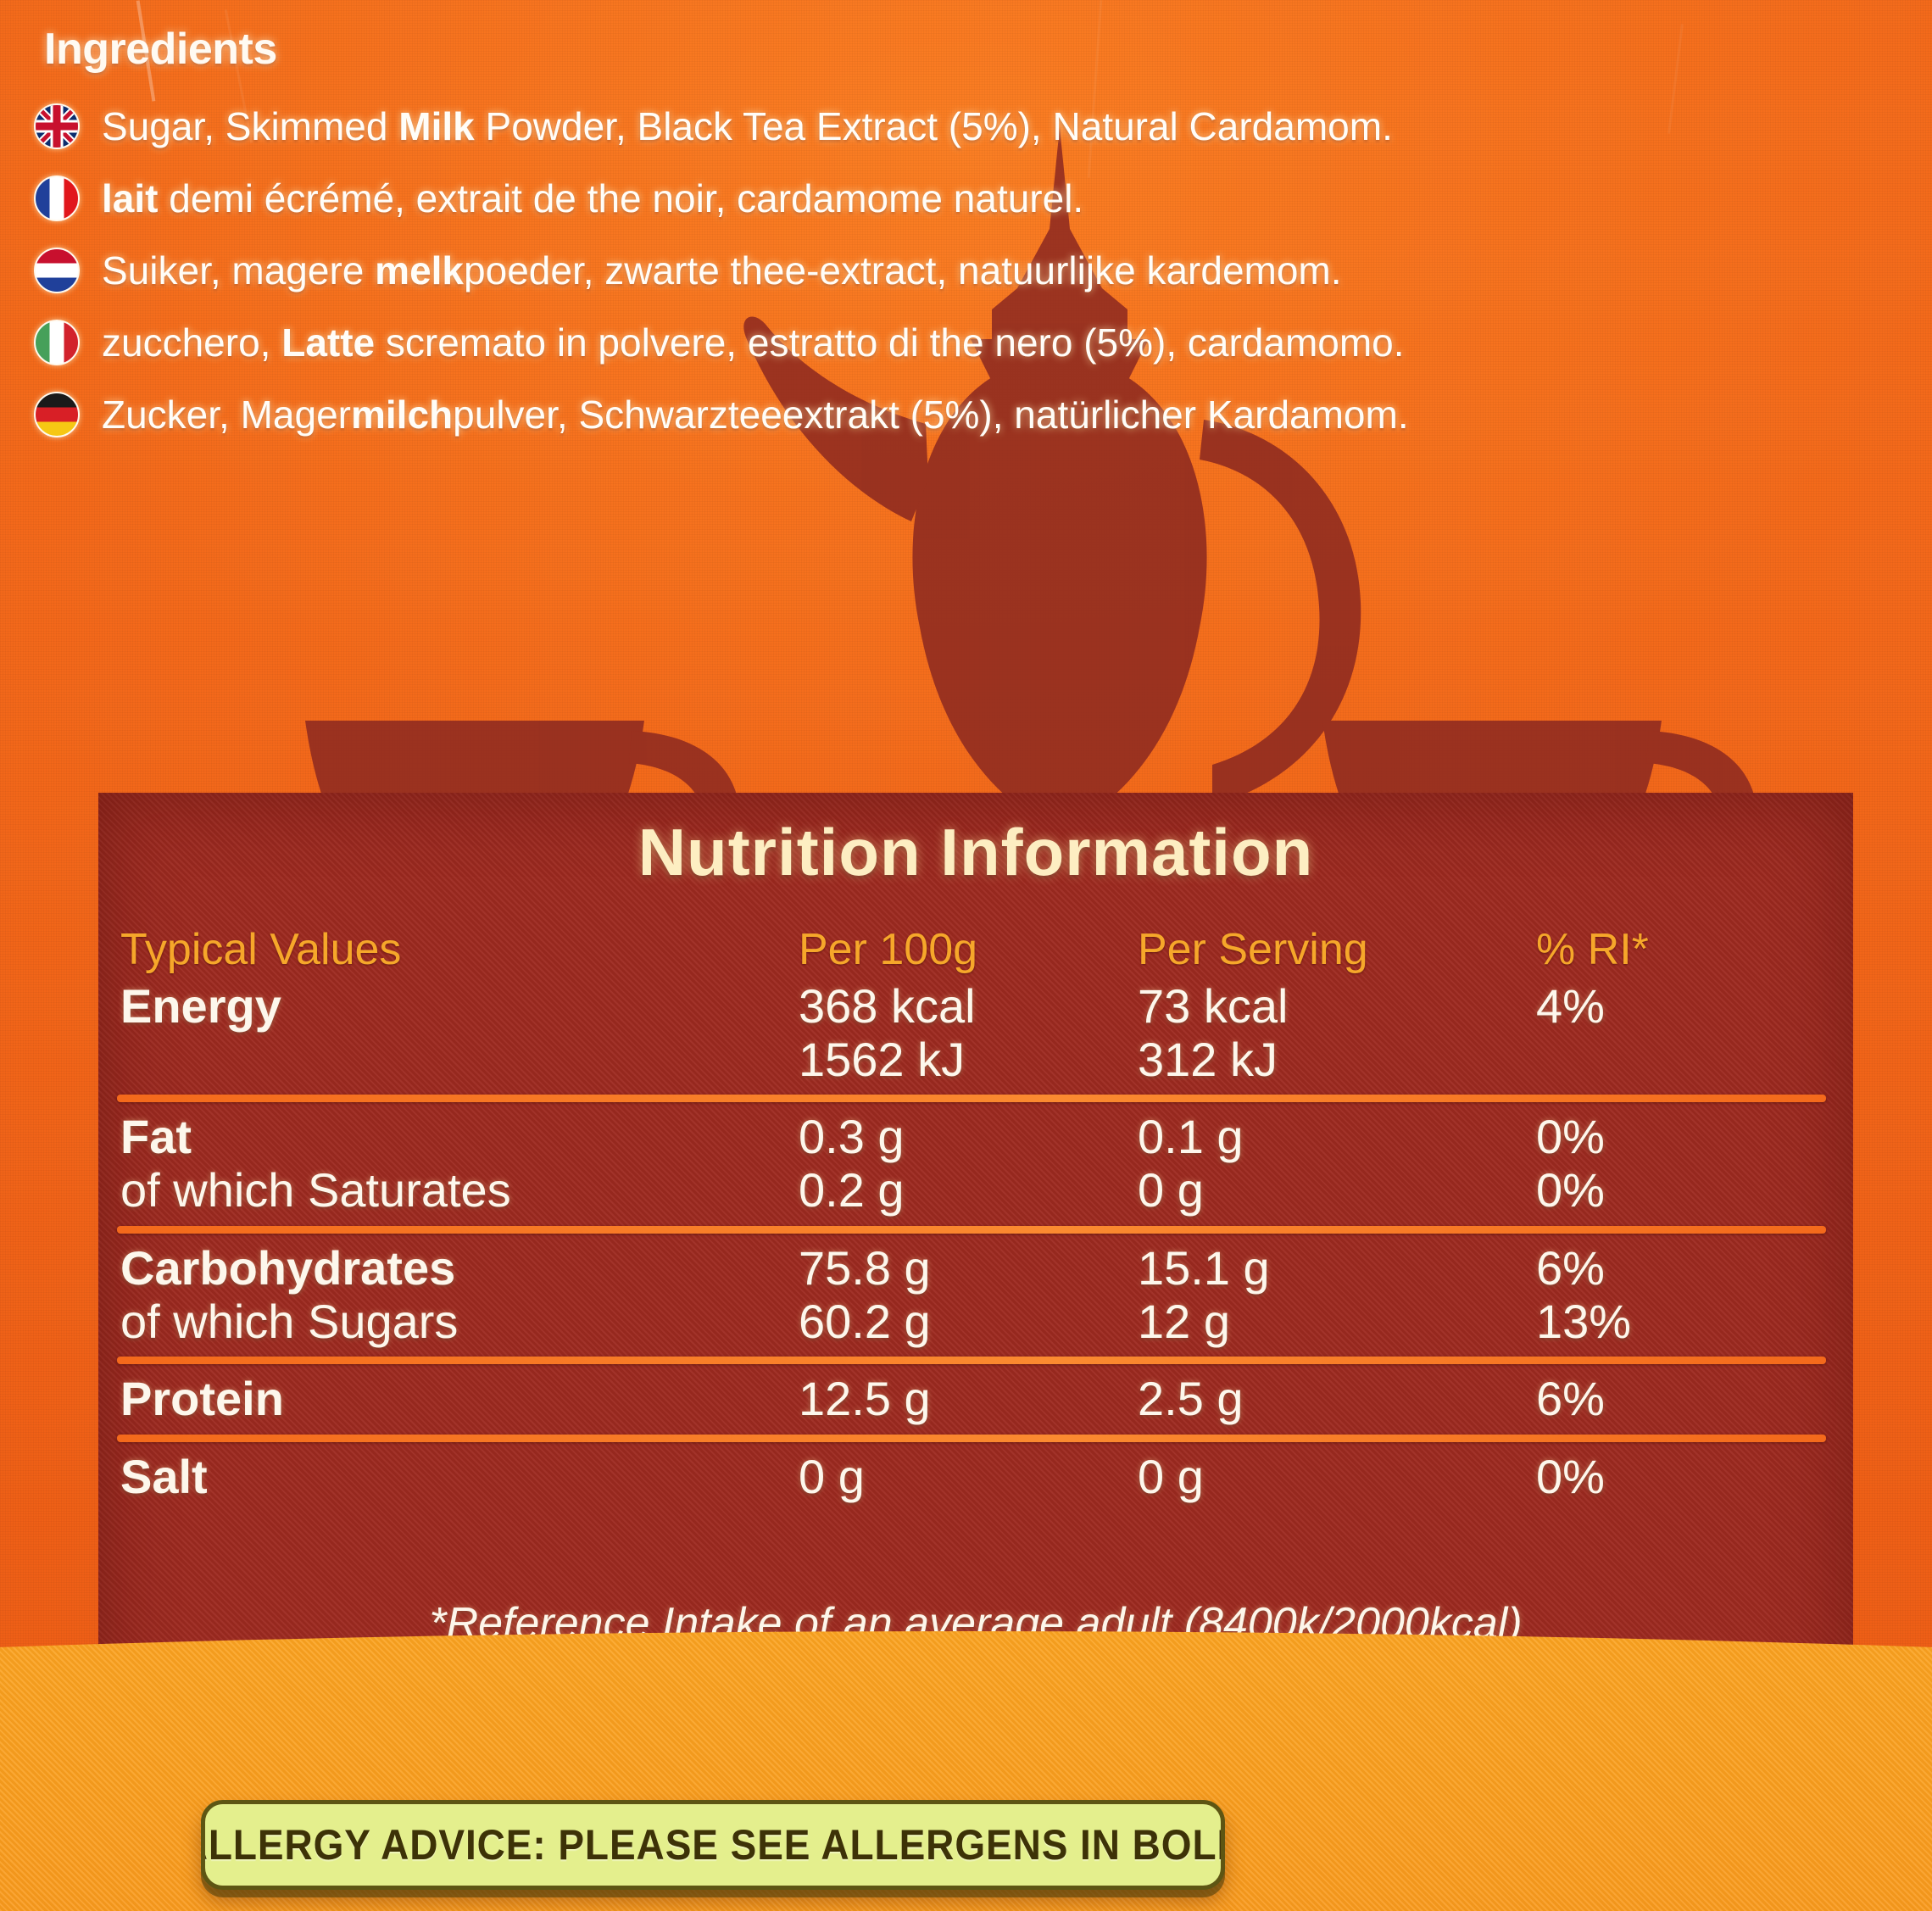 Image resolution: width=1932 pixels, height=1911 pixels. Describe the element at coordinates (975, 1190) in the screenshot. I see `table-row: of which Saturates 0.2 g 0 g 0%` at that location.